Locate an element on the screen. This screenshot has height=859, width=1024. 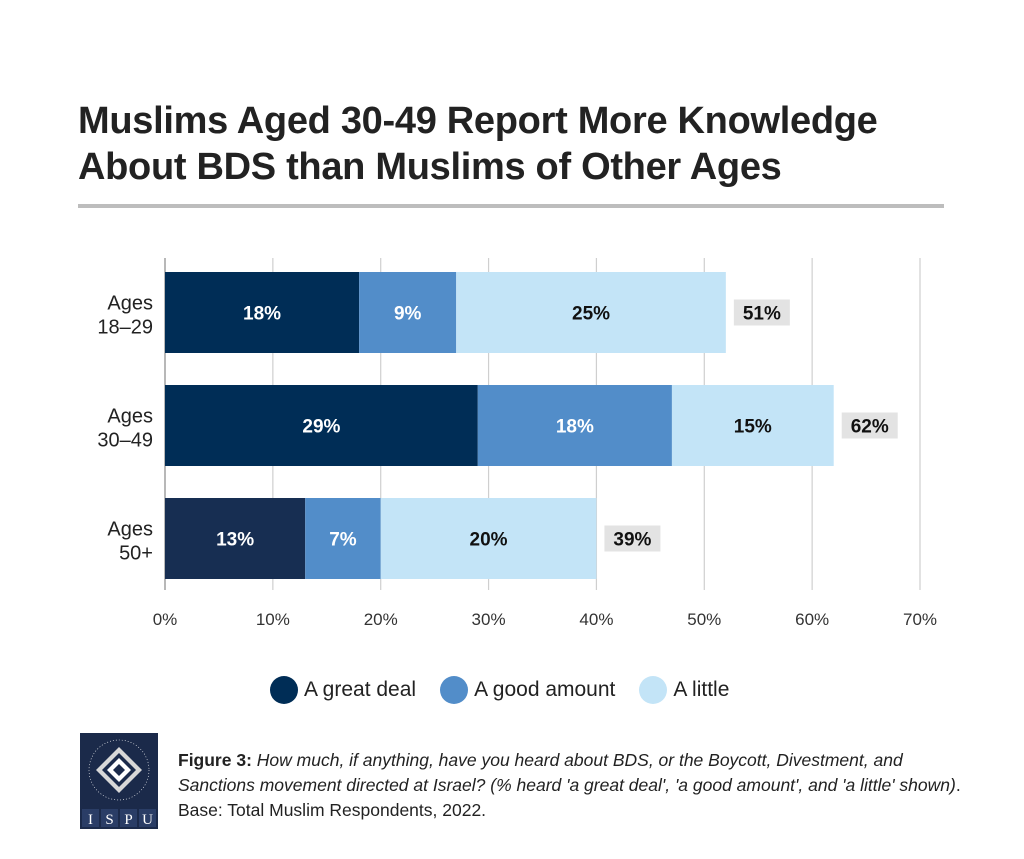
x-tick-label: 40% is located at coordinates (596, 619).